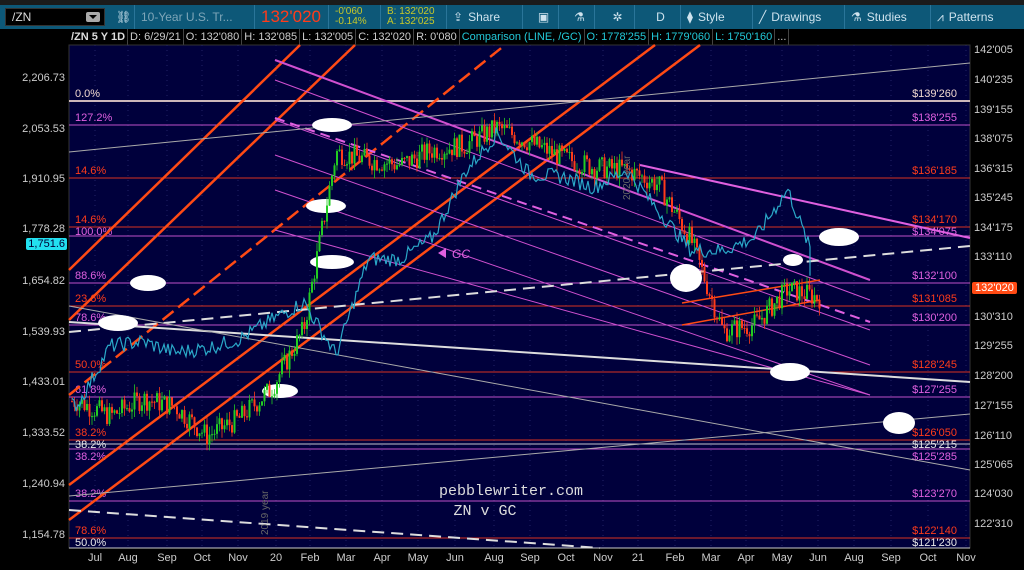 This screenshot has width=1024, height=570. Describe the element at coordinates (484, 511) in the screenshot. I see `chart-subtitle: ZN v GC` at that location.